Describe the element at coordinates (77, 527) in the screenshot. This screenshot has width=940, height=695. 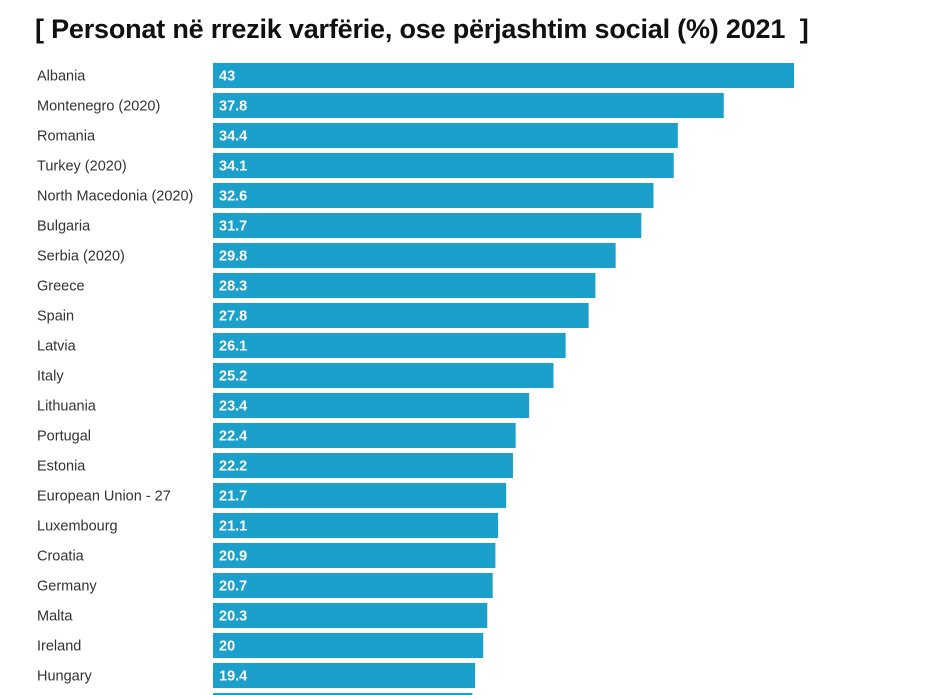
I see `category-label: Luxembourg` at that location.